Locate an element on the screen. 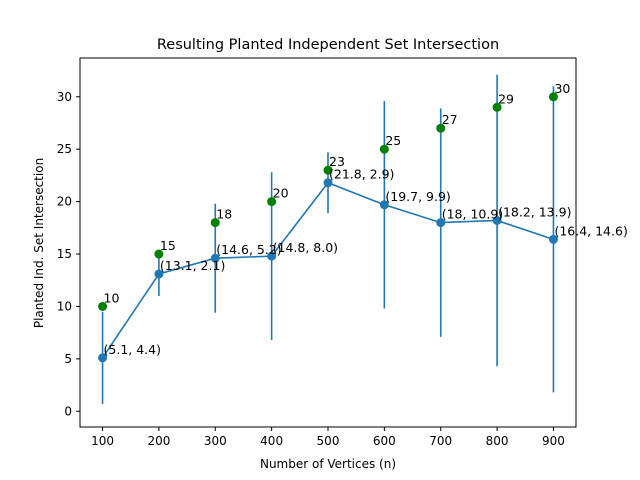 This screenshot has width=640, height=480. x-tick-label: 300 is located at coordinates (215, 441).